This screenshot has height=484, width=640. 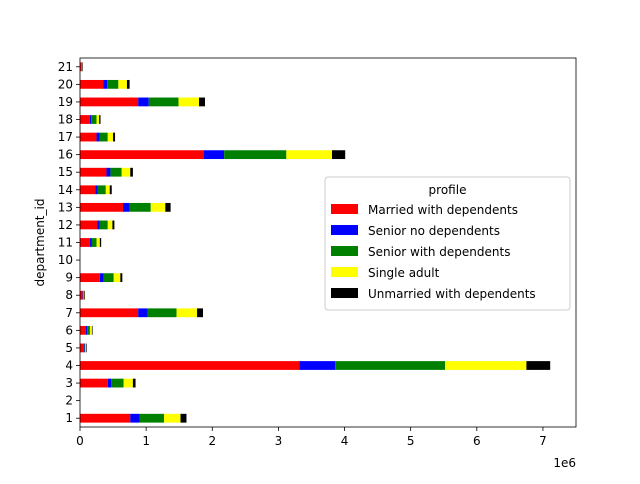 What do you see at coordinates (65, 225) in the screenshot?
I see `y-tick-label: 12` at bounding box center [65, 225].